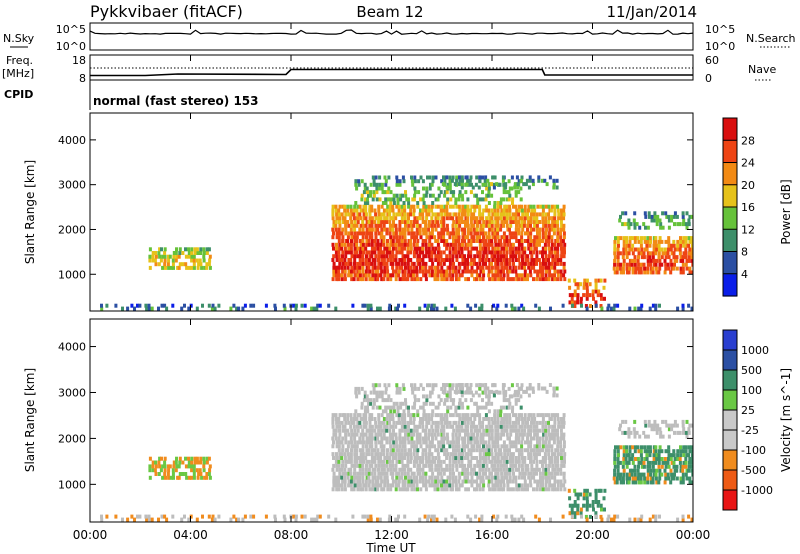 This screenshot has height=554, width=800. Describe the element at coordinates (720, 29) in the screenshot. I see `nsky-tick-top-right: 10^5` at that location.